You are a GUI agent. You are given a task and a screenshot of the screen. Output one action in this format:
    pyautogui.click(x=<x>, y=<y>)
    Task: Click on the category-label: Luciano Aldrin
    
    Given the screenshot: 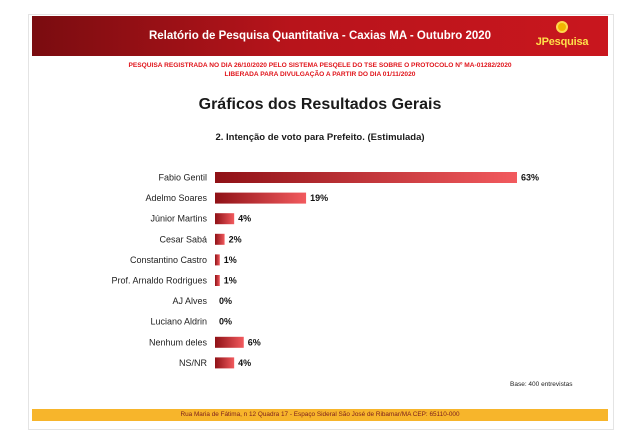 What is the action you would take?
    pyautogui.click(x=178, y=322)
    